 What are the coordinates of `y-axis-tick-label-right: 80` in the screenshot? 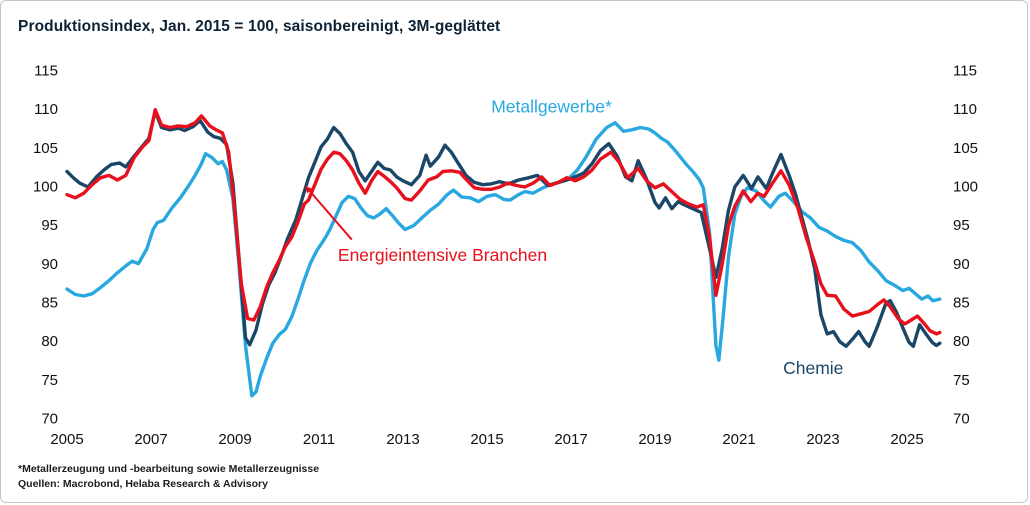 It's located at (961, 341).